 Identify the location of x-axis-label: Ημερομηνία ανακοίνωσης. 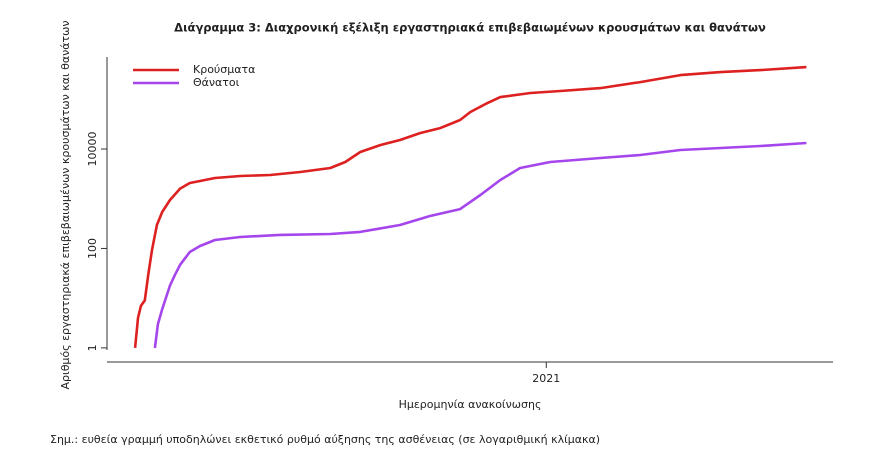
(470, 404).